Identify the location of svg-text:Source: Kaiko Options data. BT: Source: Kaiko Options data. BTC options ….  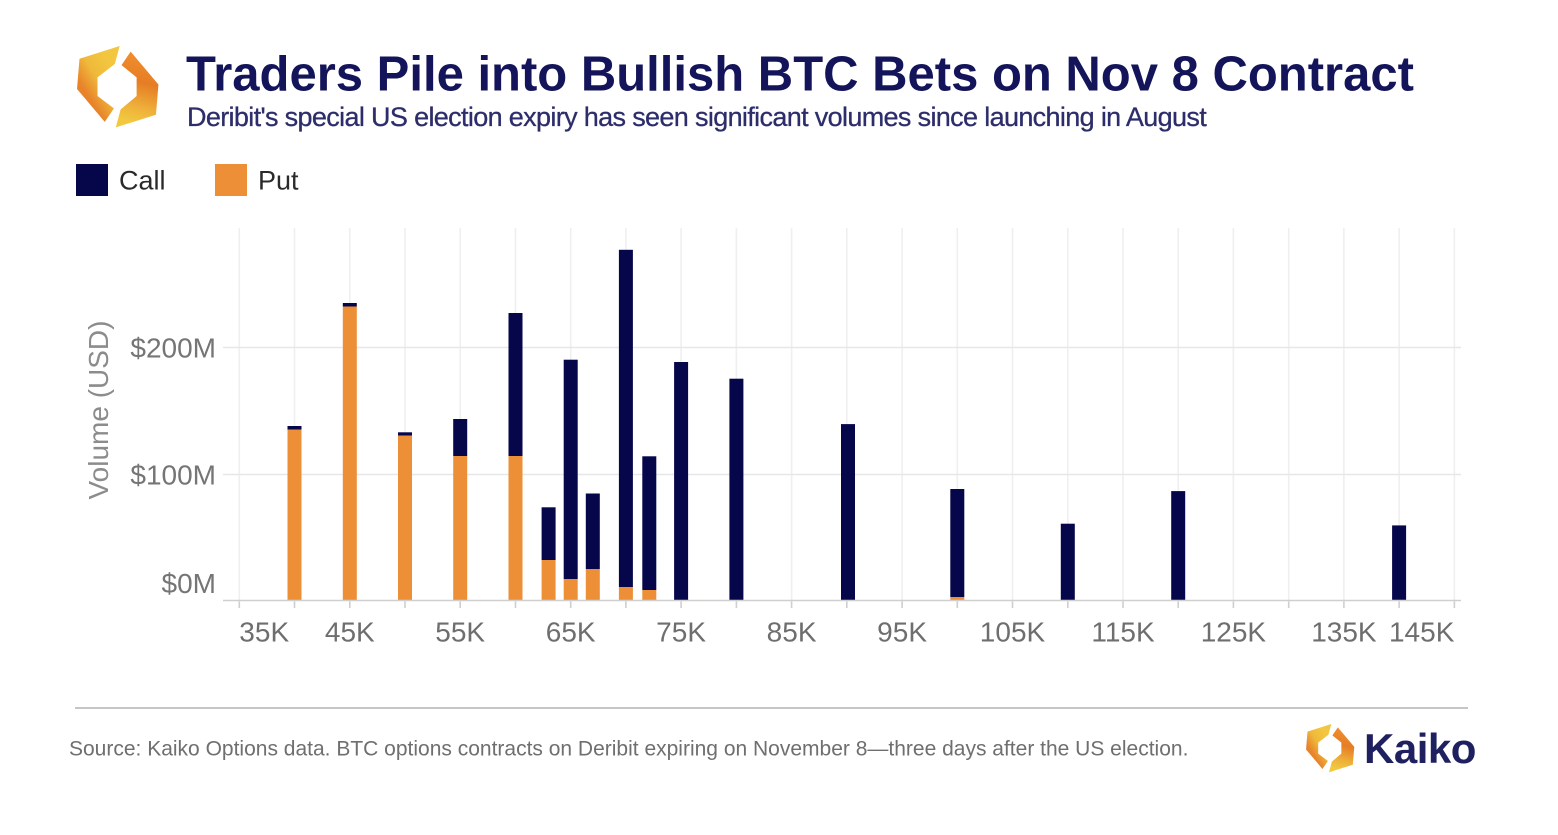
(628, 749).